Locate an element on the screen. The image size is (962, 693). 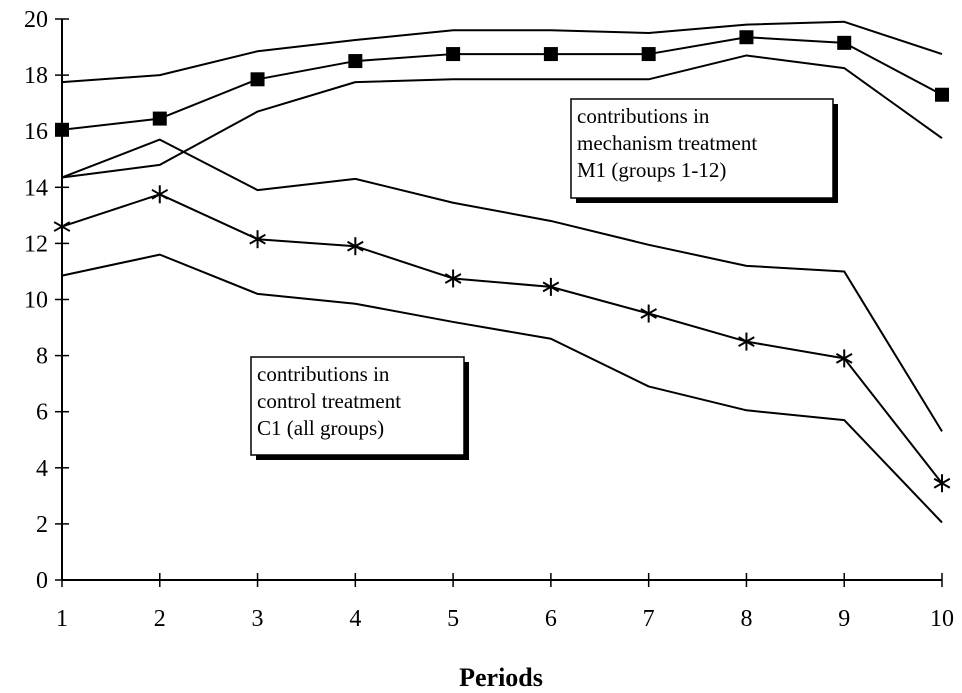
y-tick-label: 8 is located at coordinates (42, 357).